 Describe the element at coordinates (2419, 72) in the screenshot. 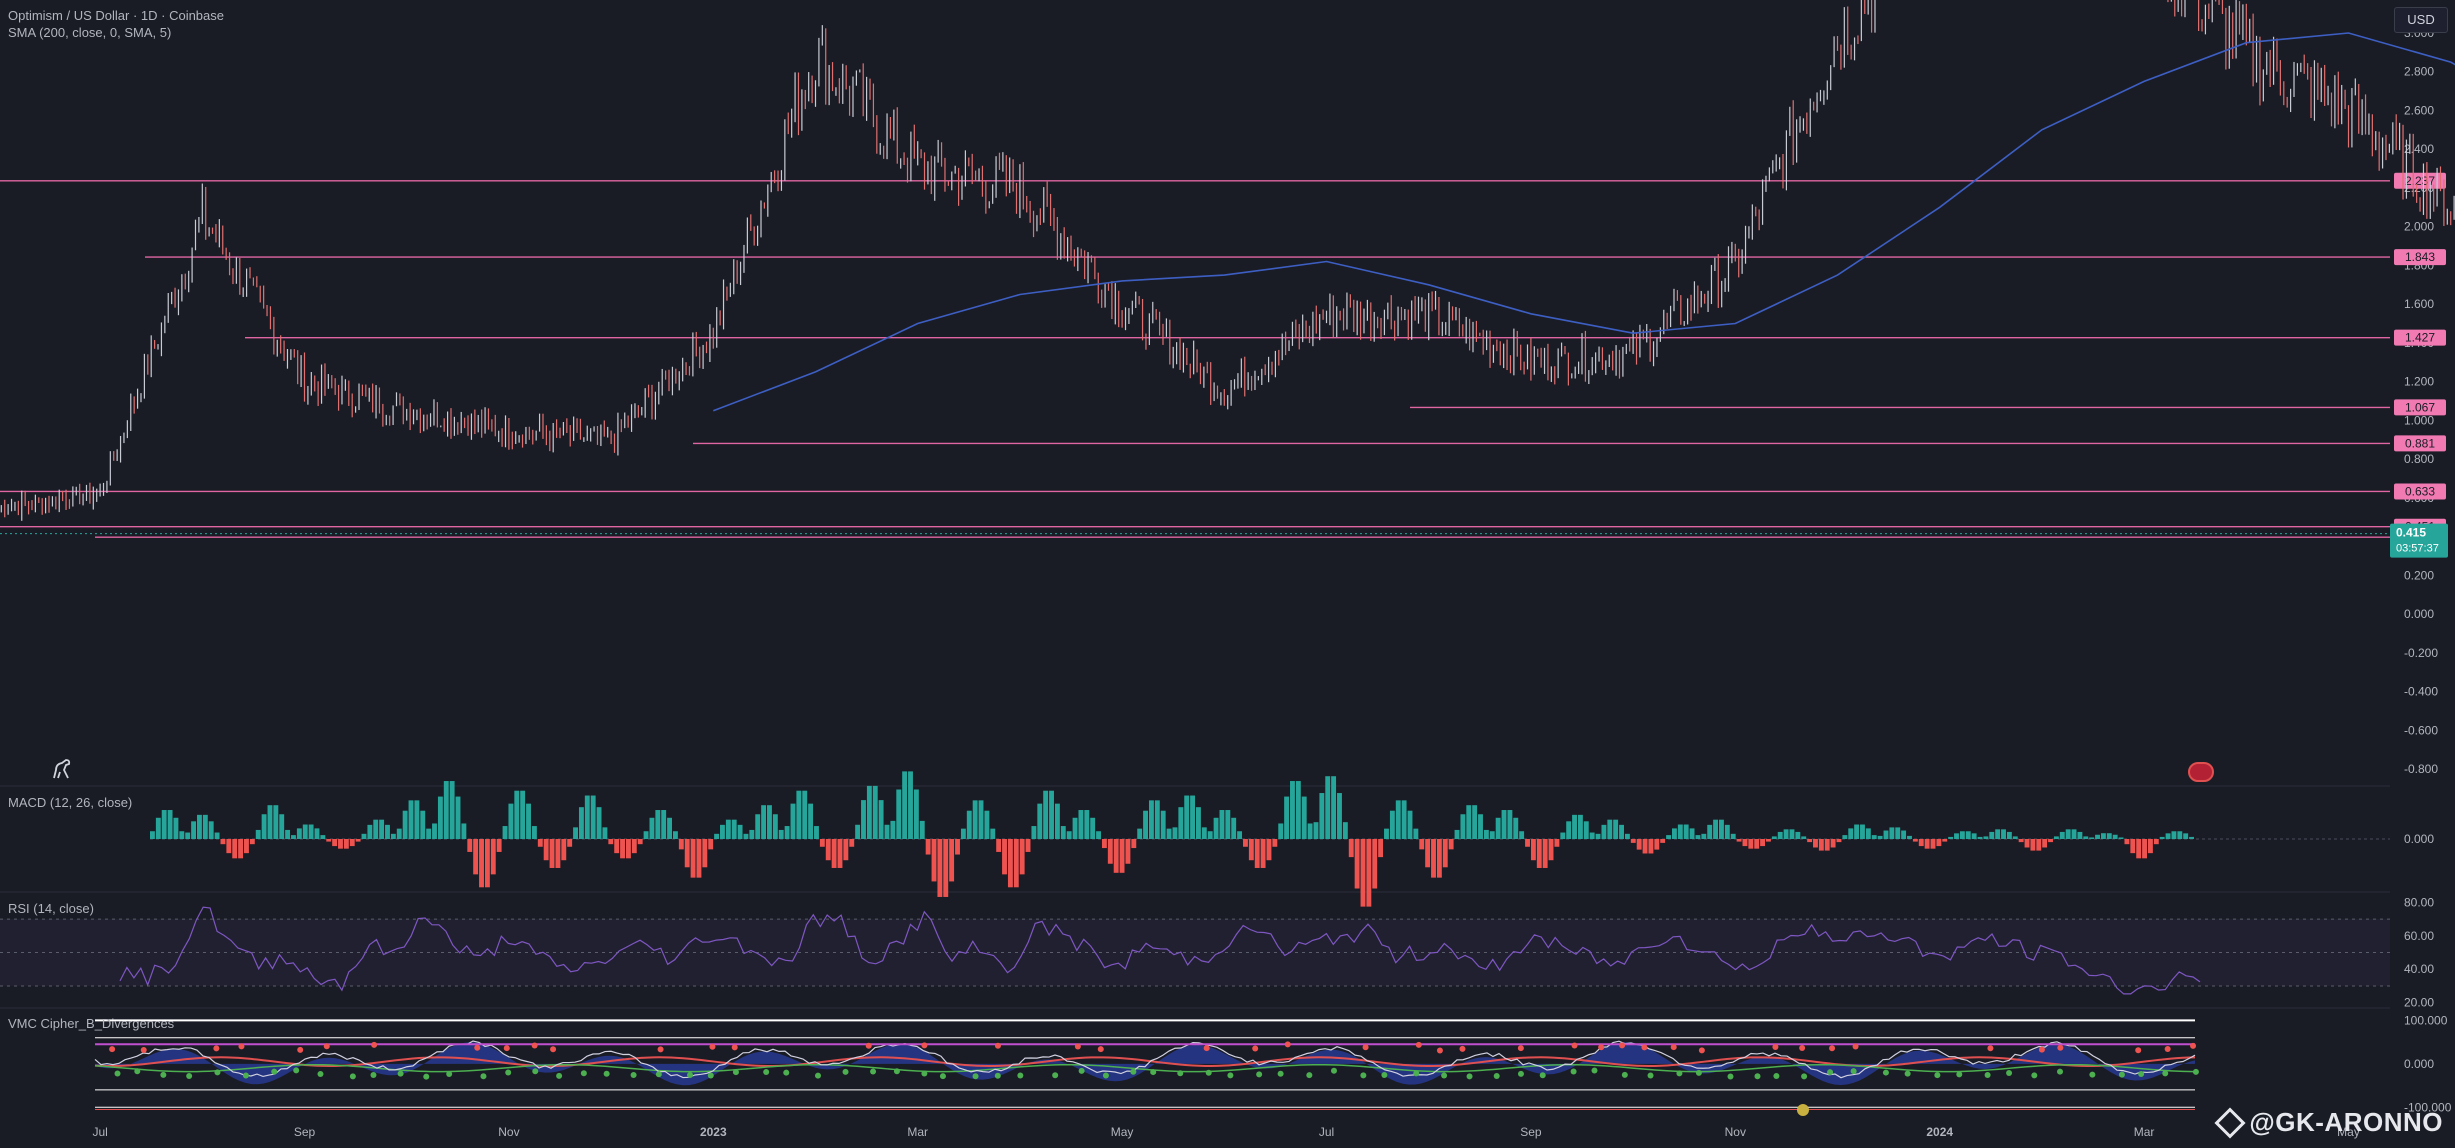

I see `price-tick-label: 2.800` at that location.